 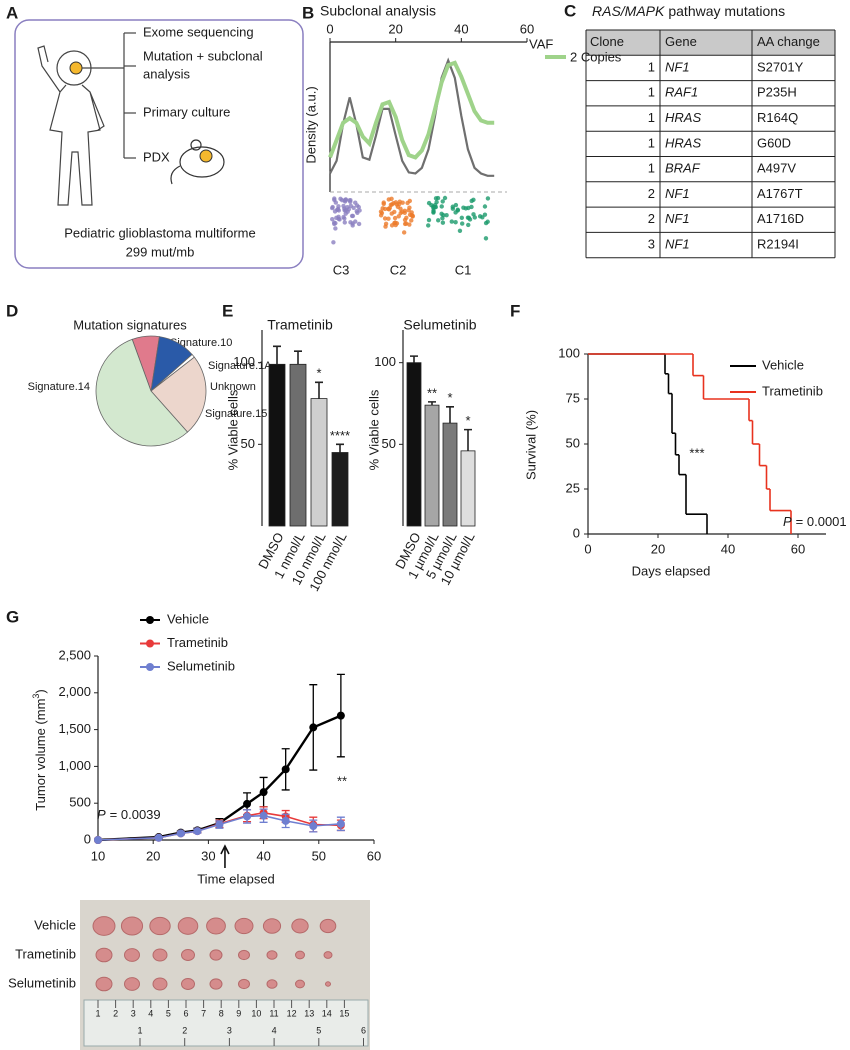 What do you see at coordinates (777, 117) in the screenshot?
I see `table-cell: R164Q` at bounding box center [777, 117].